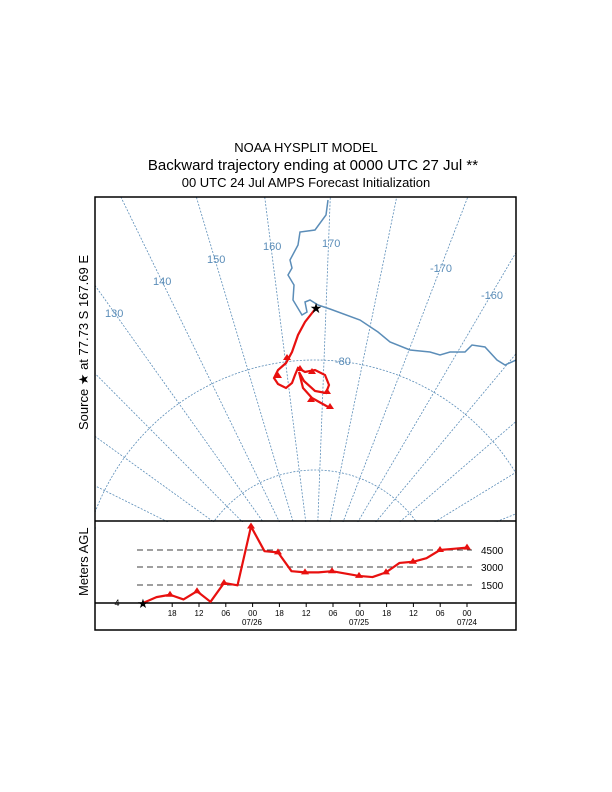 The height and width of the screenshot is (792, 612). What do you see at coordinates (272, 247) in the screenshot?
I see `meridian-label: 160` at bounding box center [272, 247].